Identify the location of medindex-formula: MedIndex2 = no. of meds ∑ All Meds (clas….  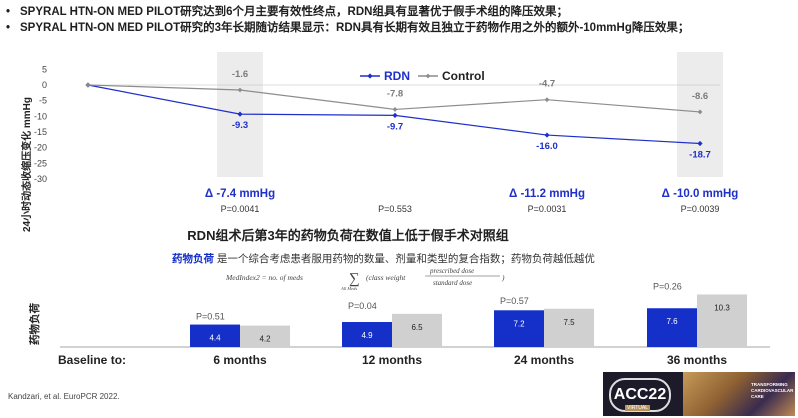
(365, 279).